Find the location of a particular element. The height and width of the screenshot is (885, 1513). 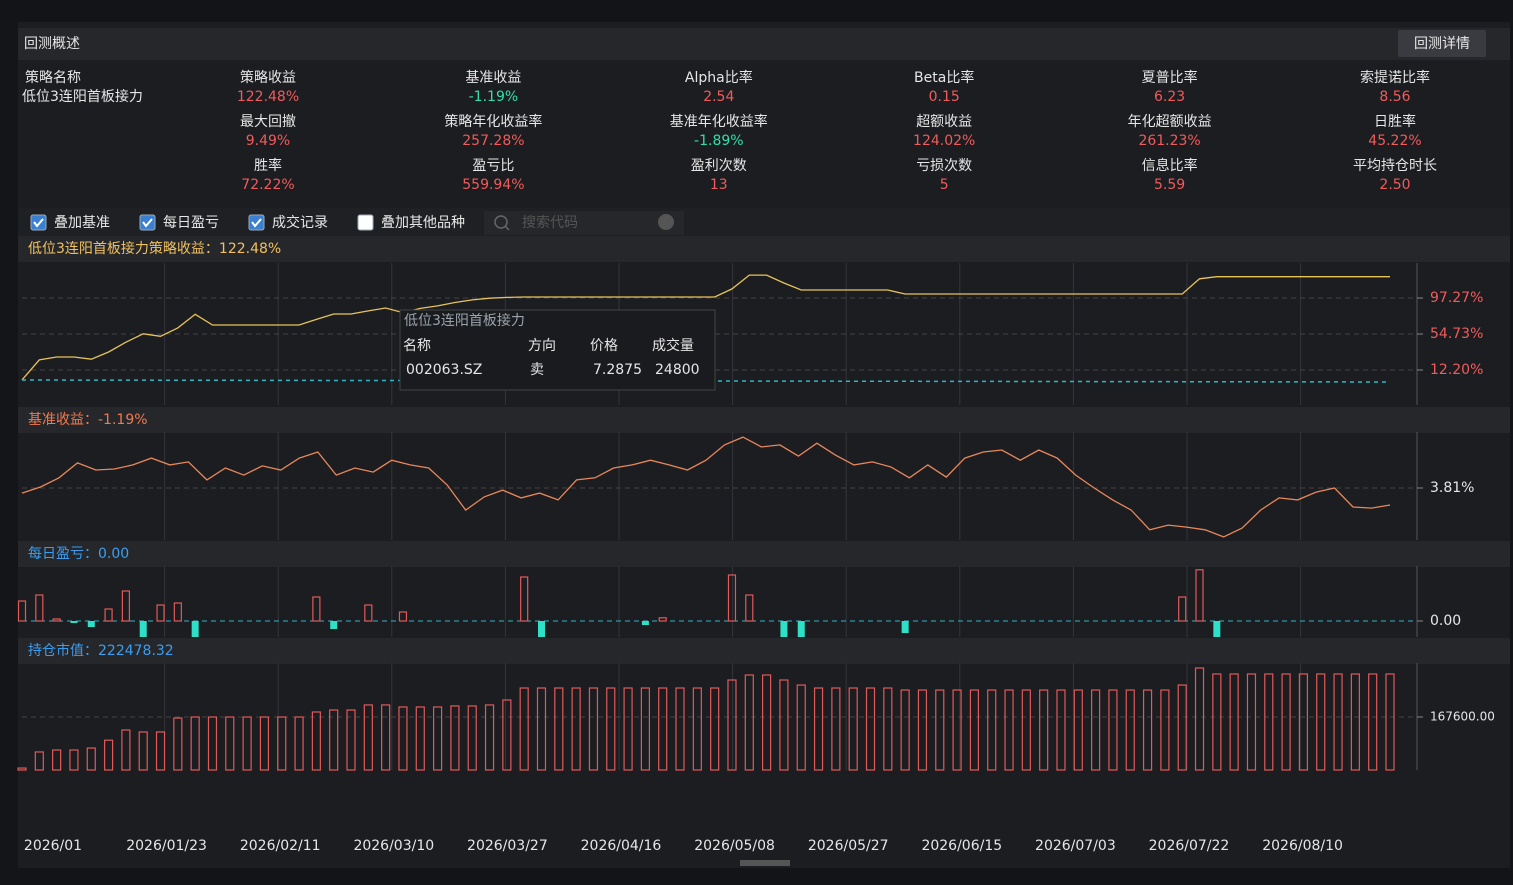

top-bar is located at coordinates (756, 11).